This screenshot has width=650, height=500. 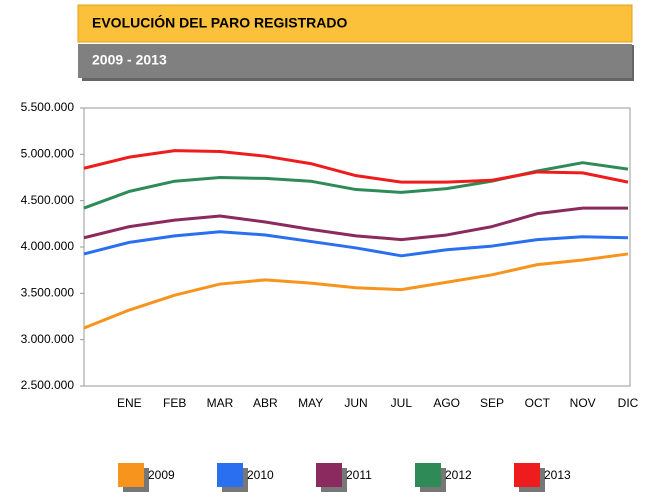 I want to click on x-tick-label: MAR, so click(x=220, y=403).